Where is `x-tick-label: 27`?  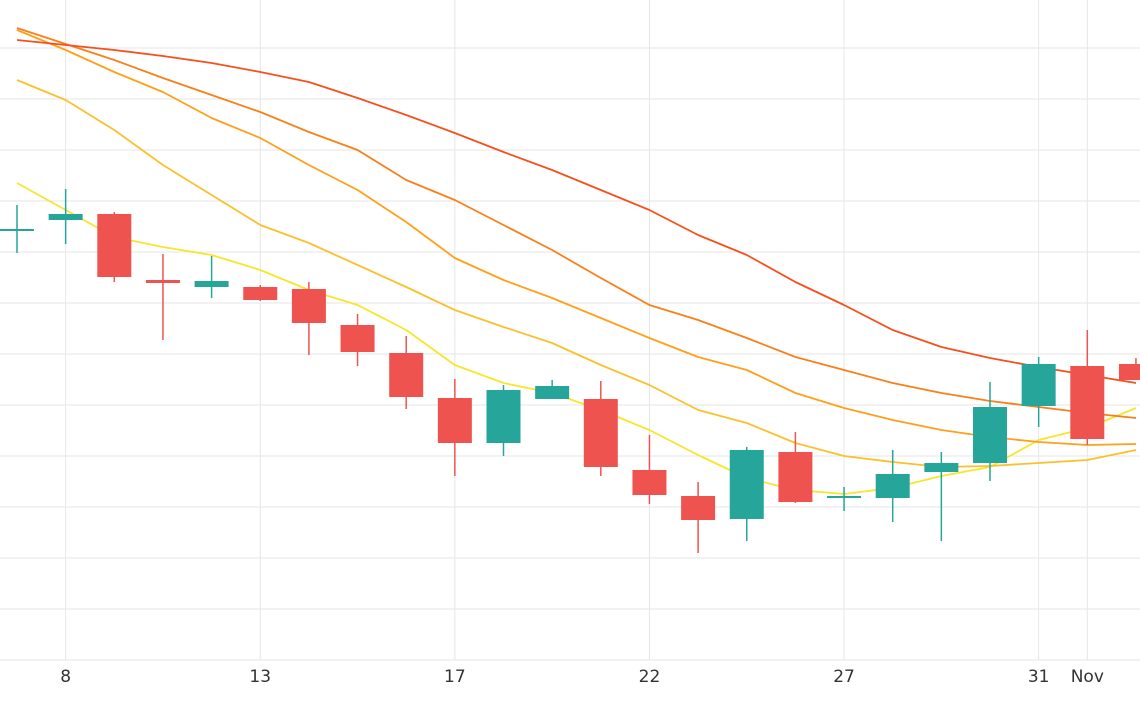
x-tick-label: 27 is located at coordinates (844, 677).